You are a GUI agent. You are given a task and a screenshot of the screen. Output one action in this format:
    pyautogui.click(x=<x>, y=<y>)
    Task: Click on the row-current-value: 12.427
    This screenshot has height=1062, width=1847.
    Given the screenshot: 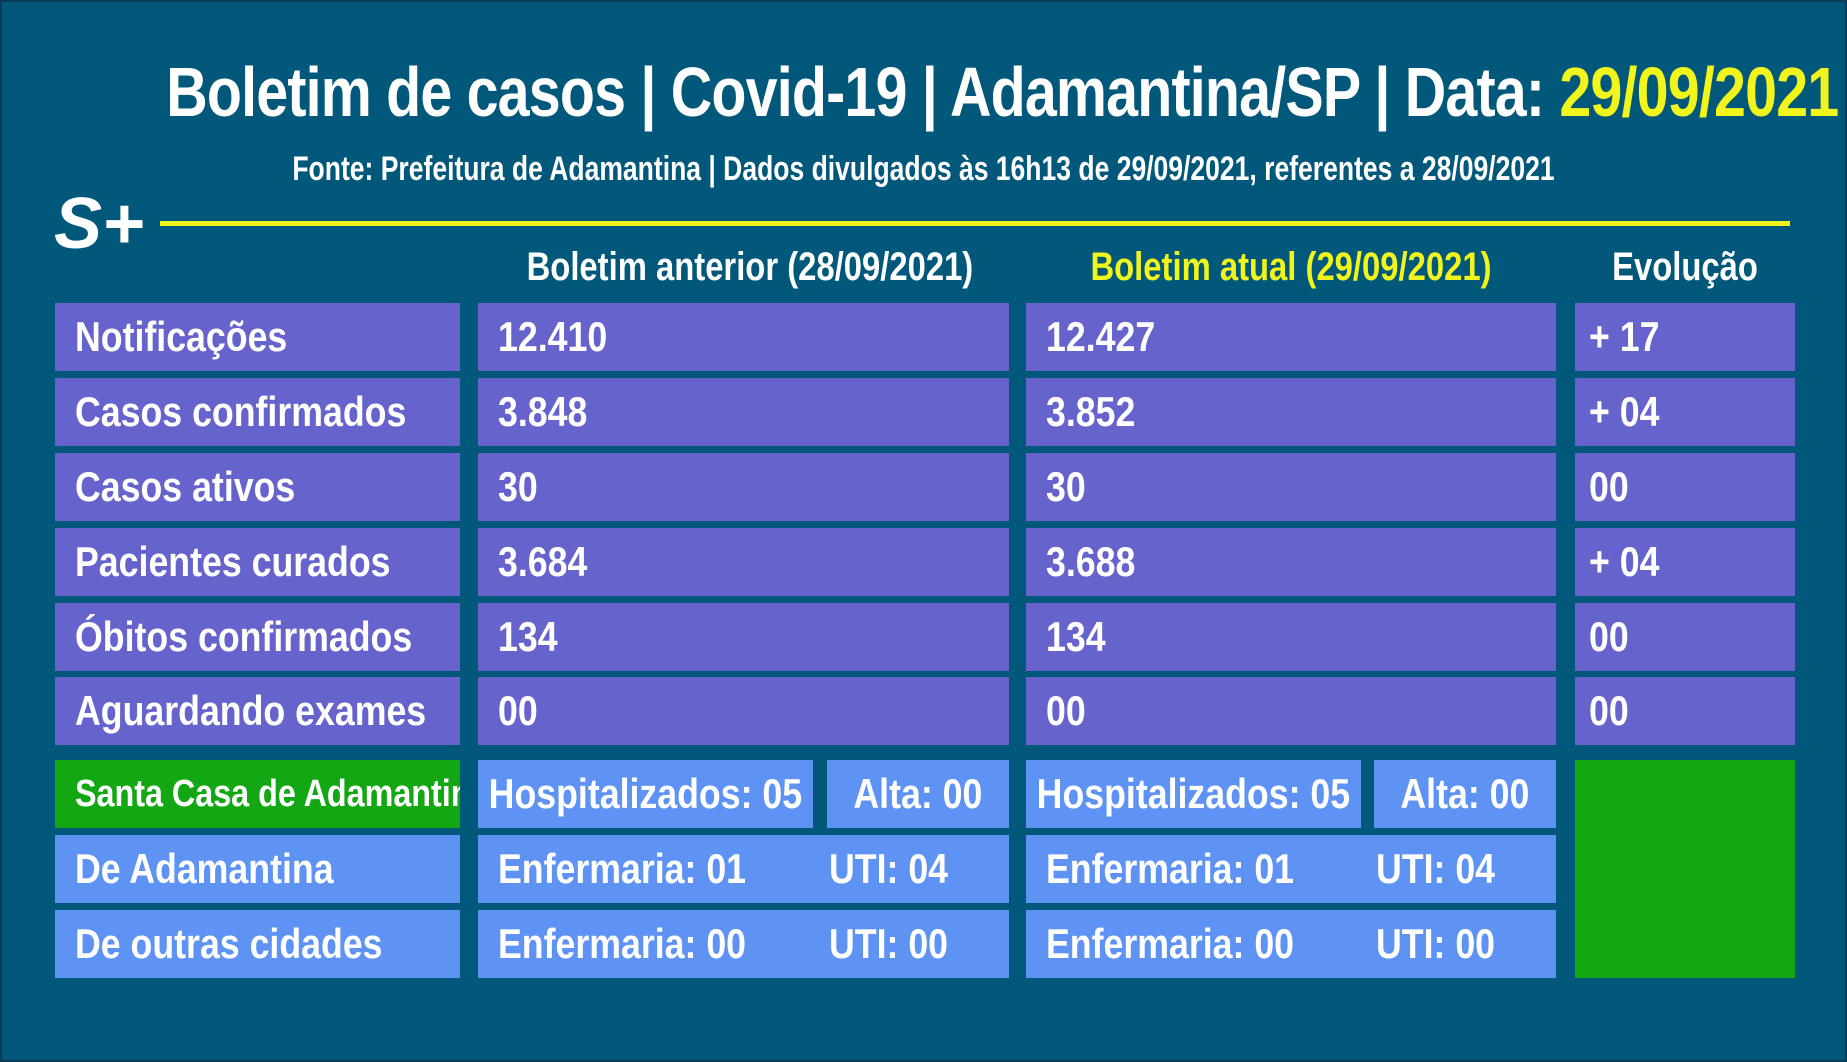 What is the action you would take?
    pyautogui.click(x=1291, y=337)
    